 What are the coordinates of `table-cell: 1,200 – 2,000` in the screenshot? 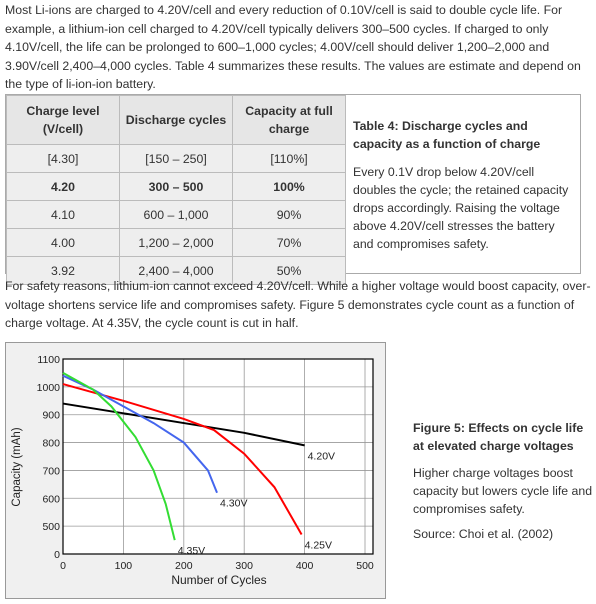 It's located at (176, 242).